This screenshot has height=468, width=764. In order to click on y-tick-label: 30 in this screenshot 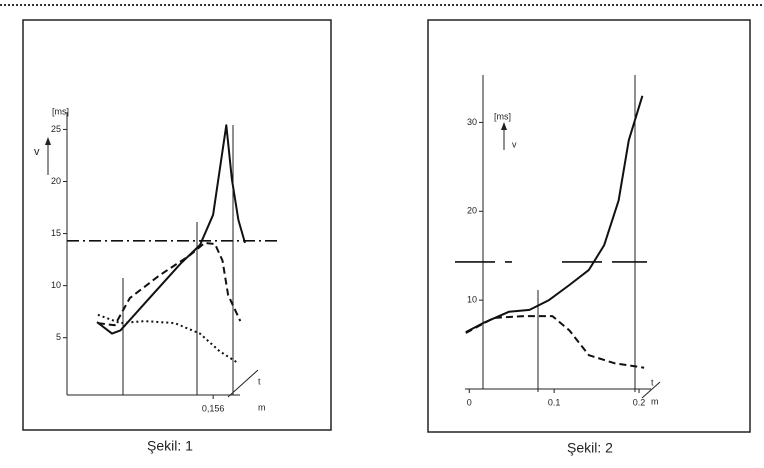, I will do `click(472, 122)`.